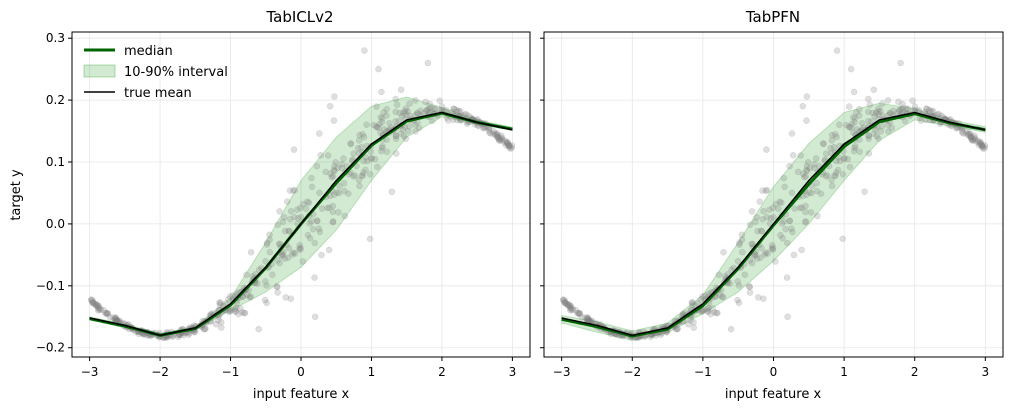  I want to click on x-axis-label: input feature x, so click(301, 394).